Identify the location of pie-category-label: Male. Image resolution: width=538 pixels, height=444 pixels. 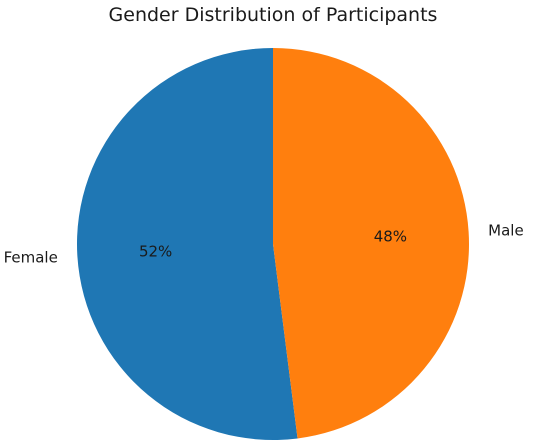
(506, 230).